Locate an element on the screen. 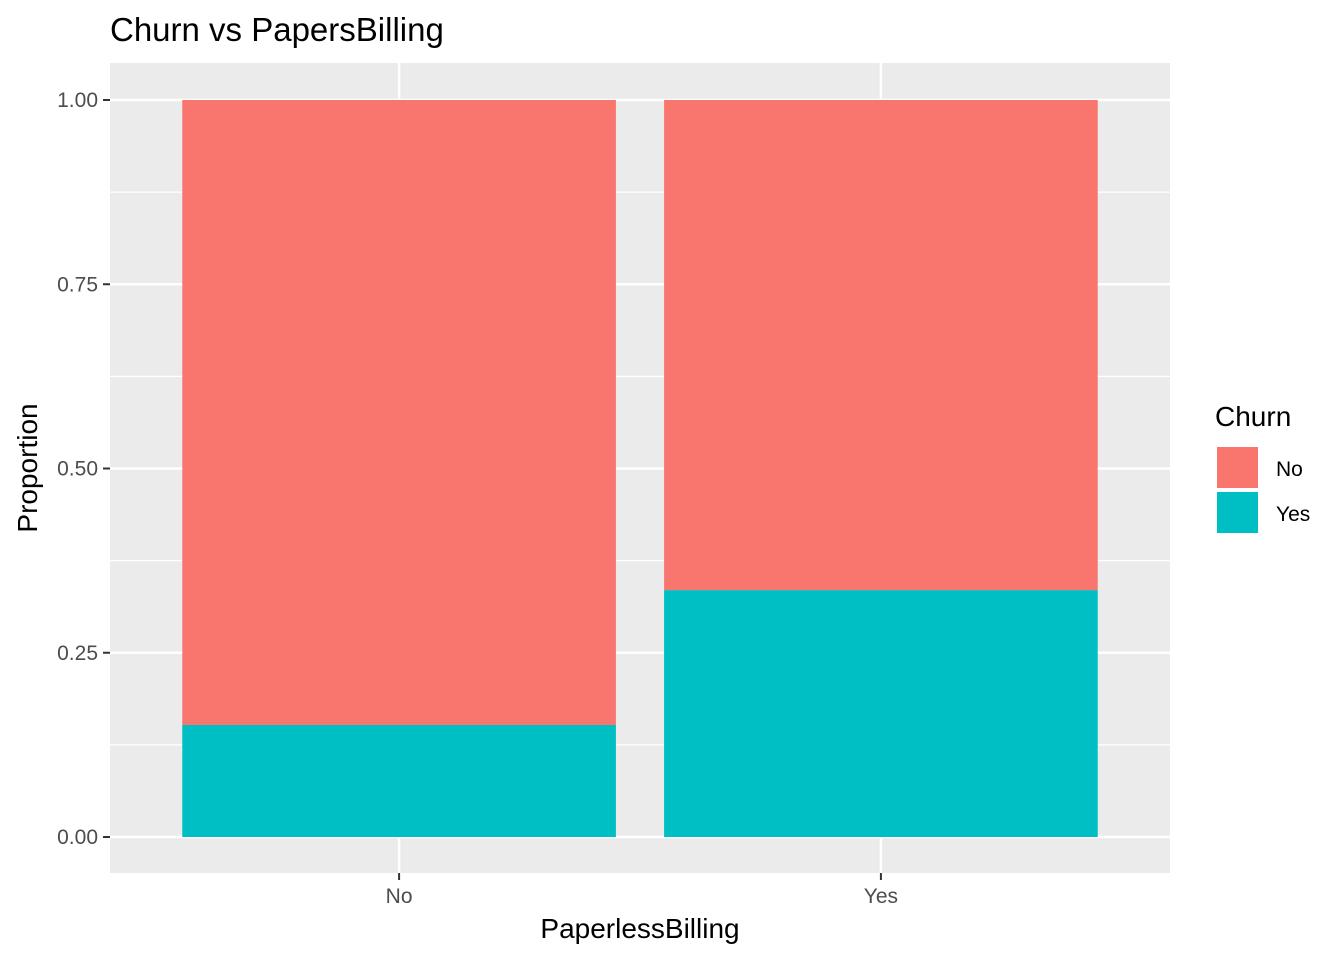 The width and height of the screenshot is (1344, 960). legend-title: Churn is located at coordinates (1253, 416).